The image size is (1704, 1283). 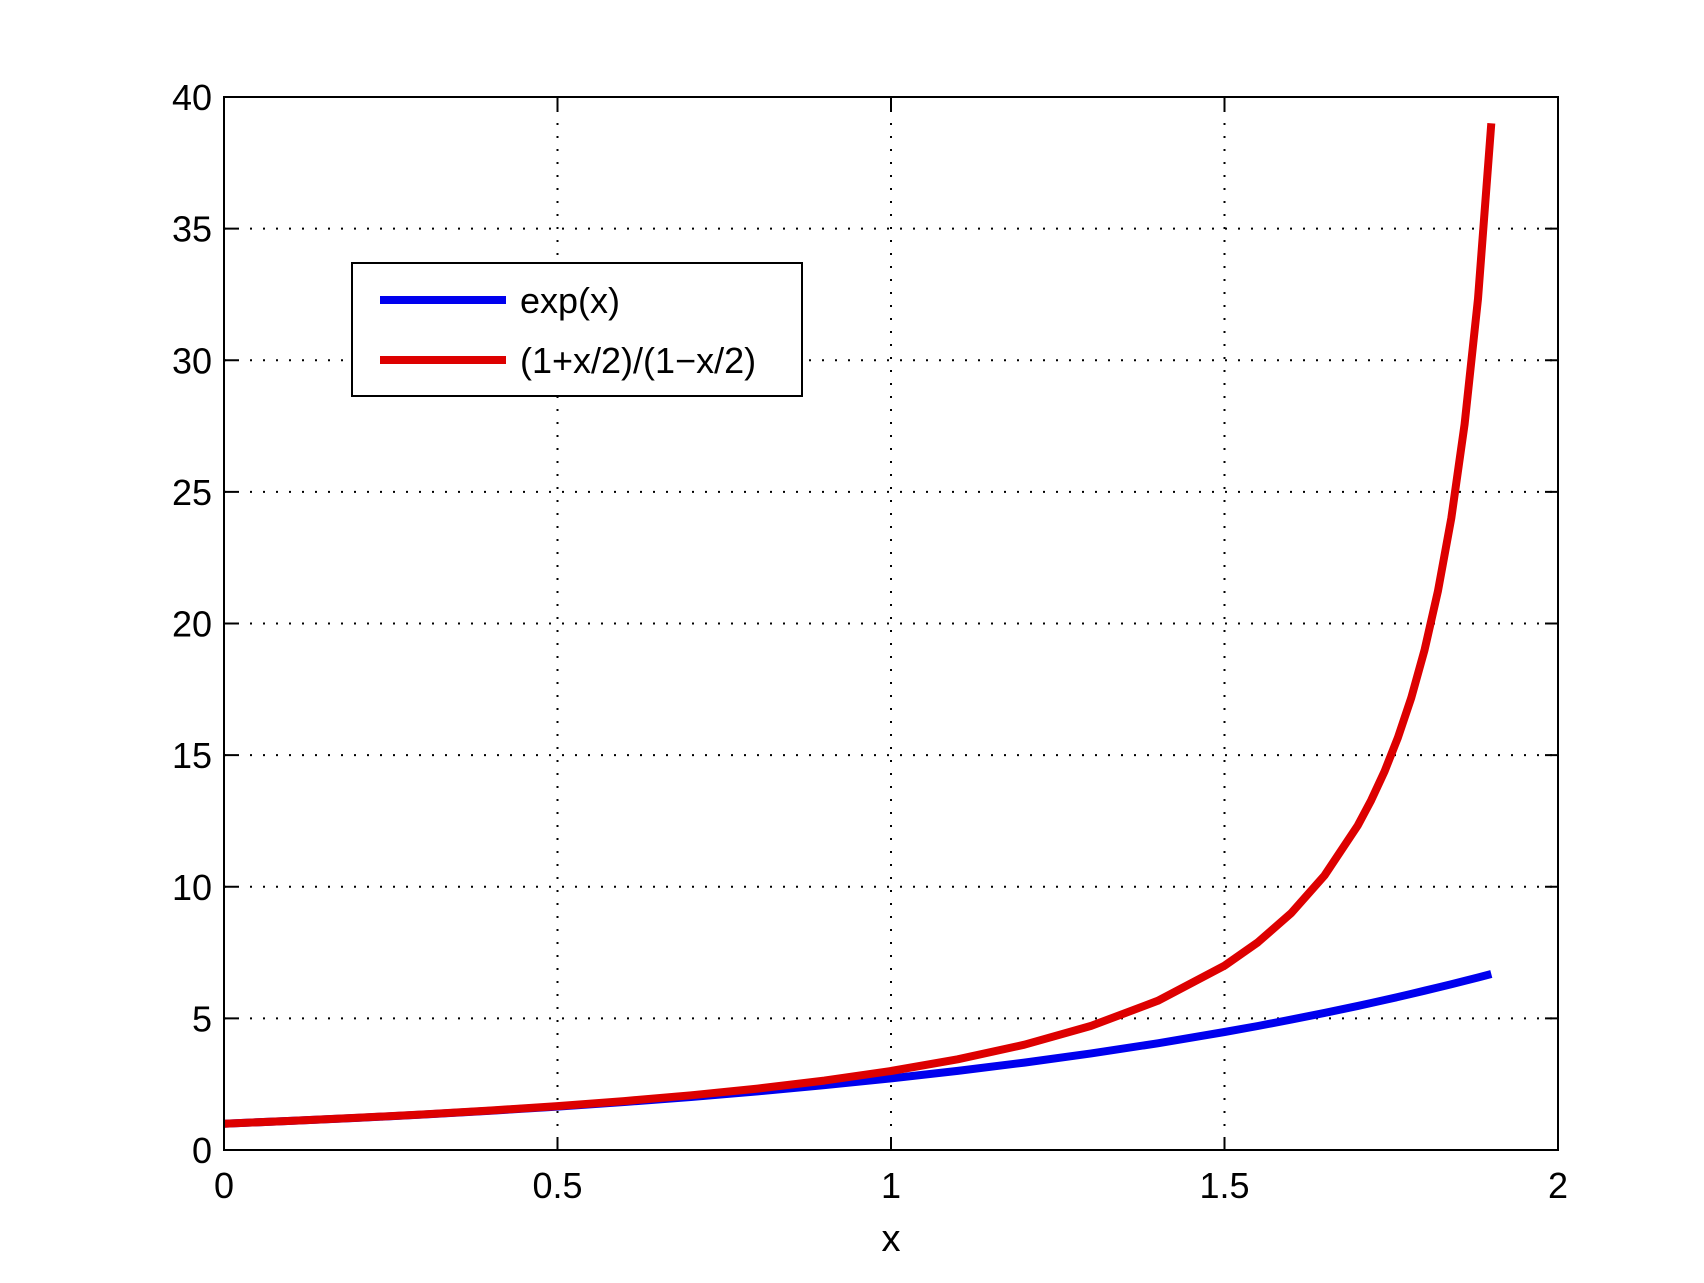 I want to click on legend: exp(x) (1+x/2)/(1−x/2), so click(x=577, y=329).